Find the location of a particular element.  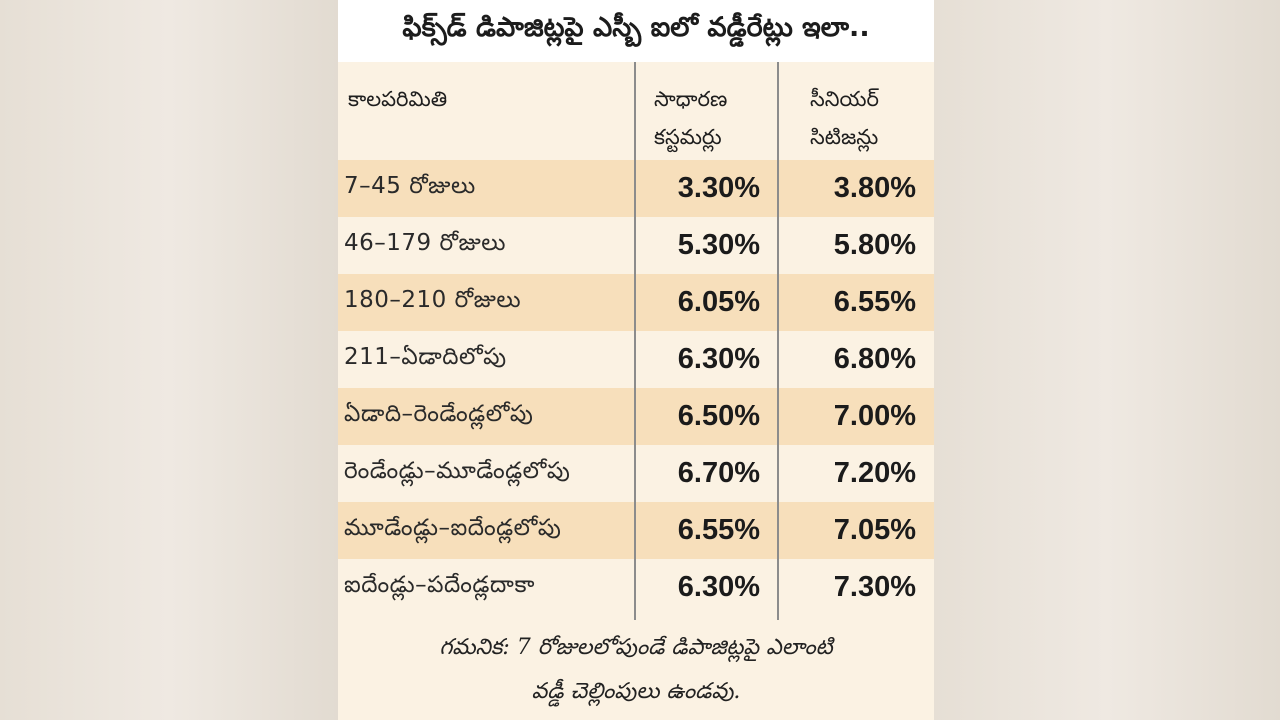

row-regular-rate: 6.70% is located at coordinates (718, 473).